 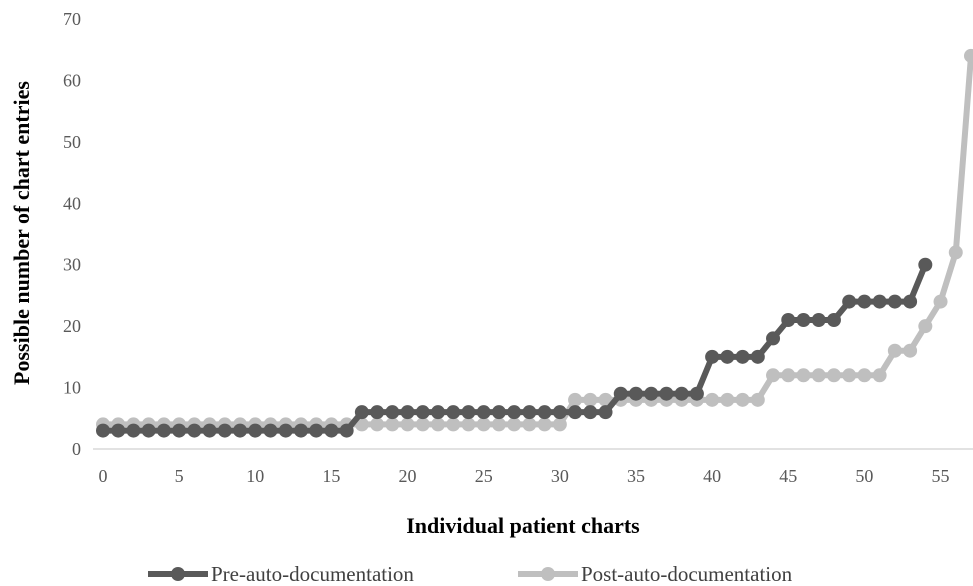 What do you see at coordinates (72, 265) in the screenshot?
I see `y-tick-label: 30` at bounding box center [72, 265].